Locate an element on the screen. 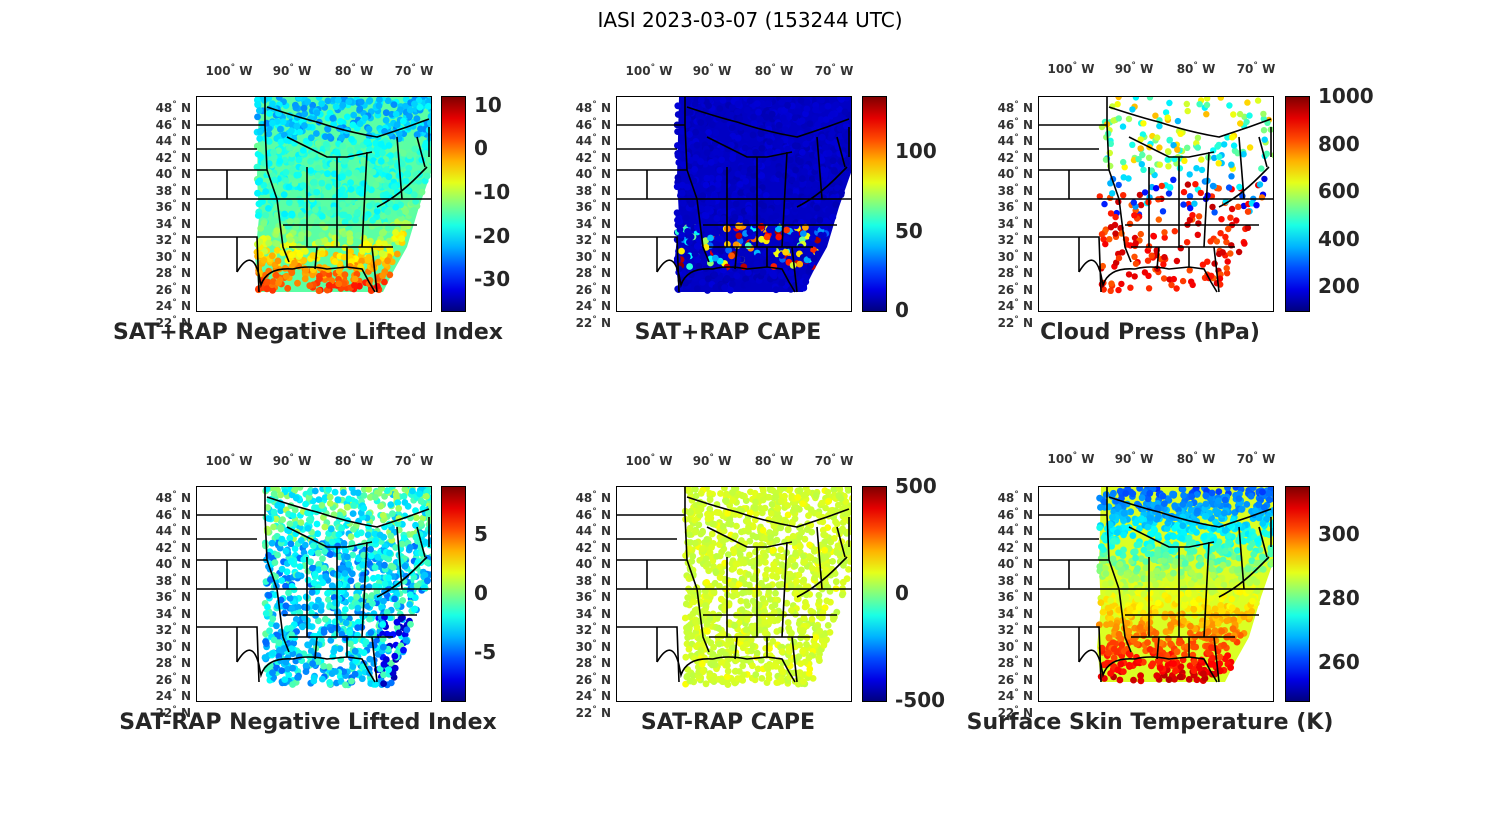  latitude-label: 22° N is located at coordinates (593, 712).